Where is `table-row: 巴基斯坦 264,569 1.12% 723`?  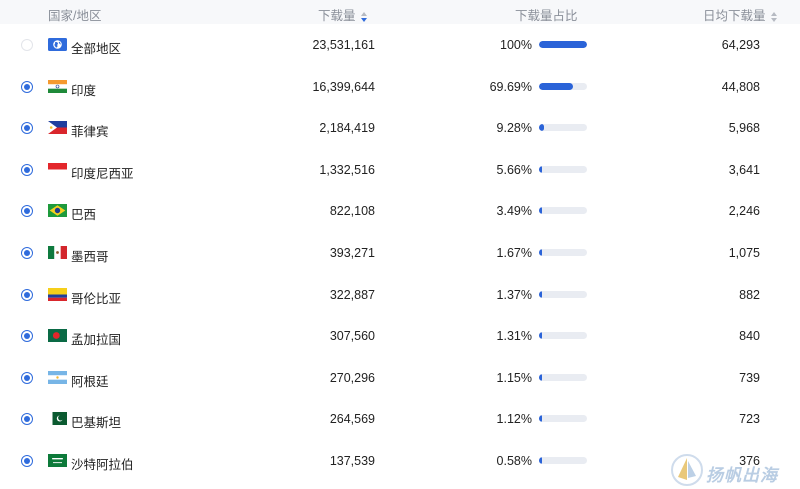 table-row: 巴基斯坦 264,569 1.12% 723 is located at coordinates (400, 419).